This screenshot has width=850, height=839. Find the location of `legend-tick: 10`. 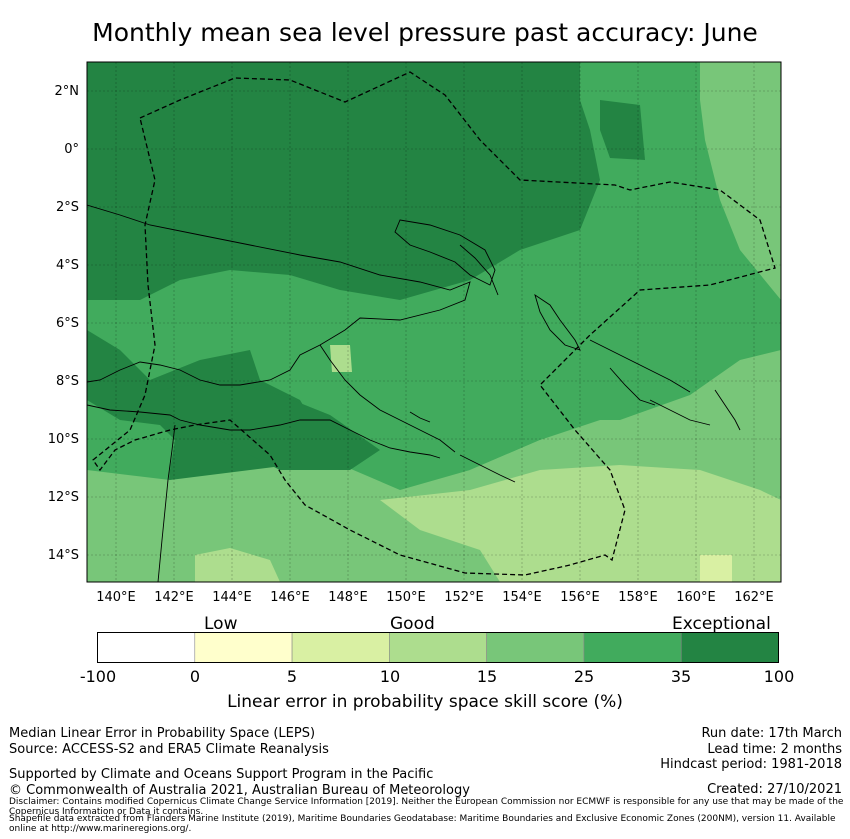

legend-tick: 10 is located at coordinates (390, 676).